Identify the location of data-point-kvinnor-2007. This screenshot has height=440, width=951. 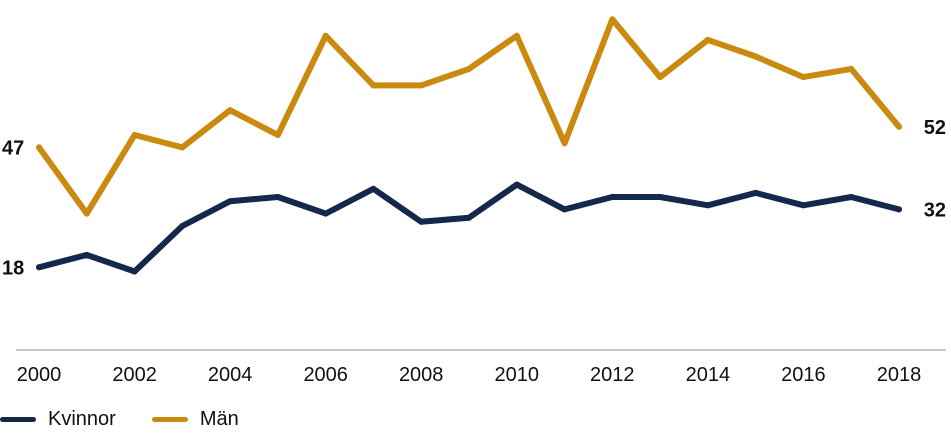
(373, 188).